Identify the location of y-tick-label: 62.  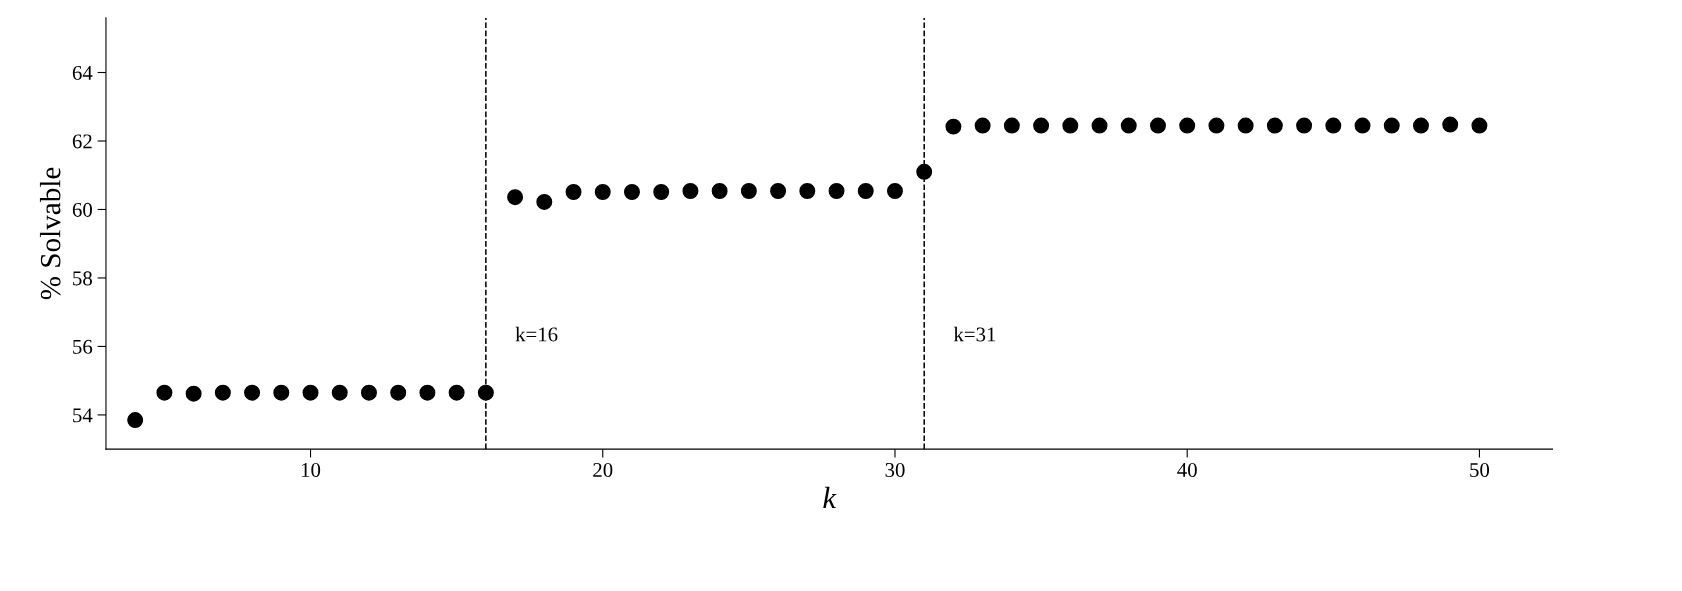
(82, 141).